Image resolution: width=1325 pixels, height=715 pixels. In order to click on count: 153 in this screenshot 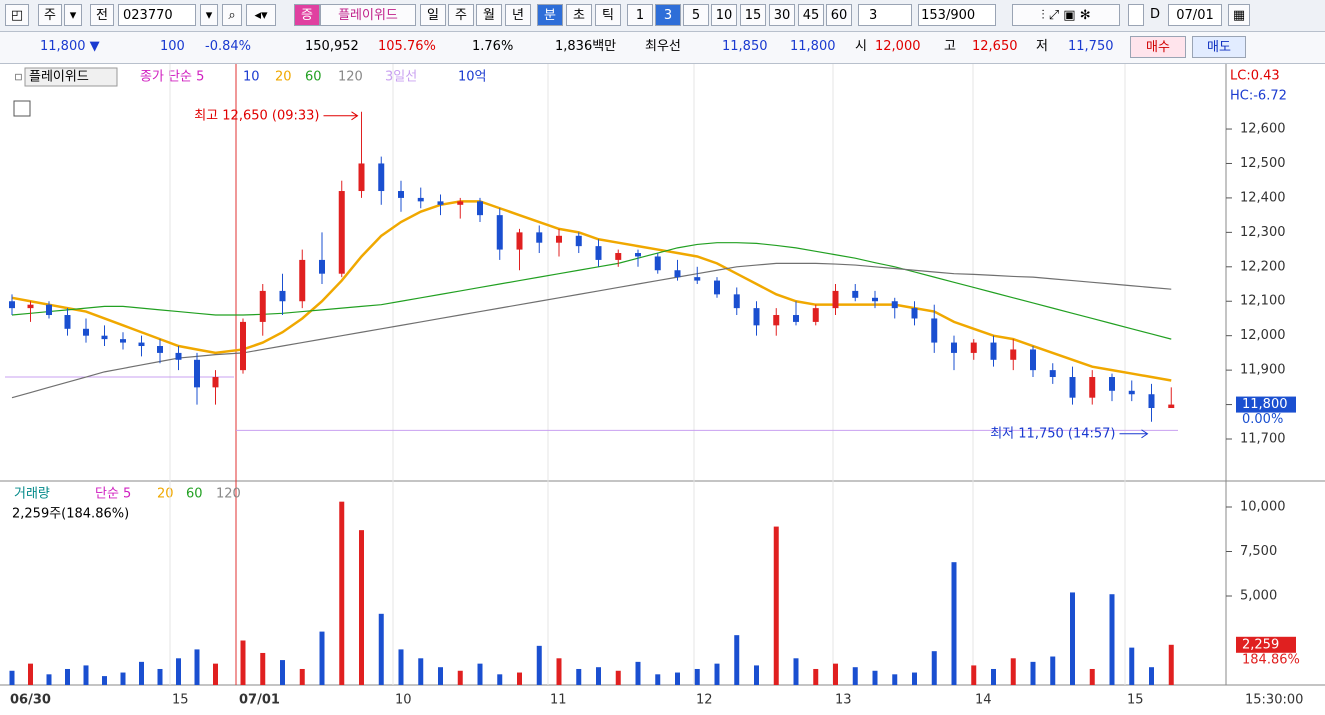, I will do `click(933, 15)`.